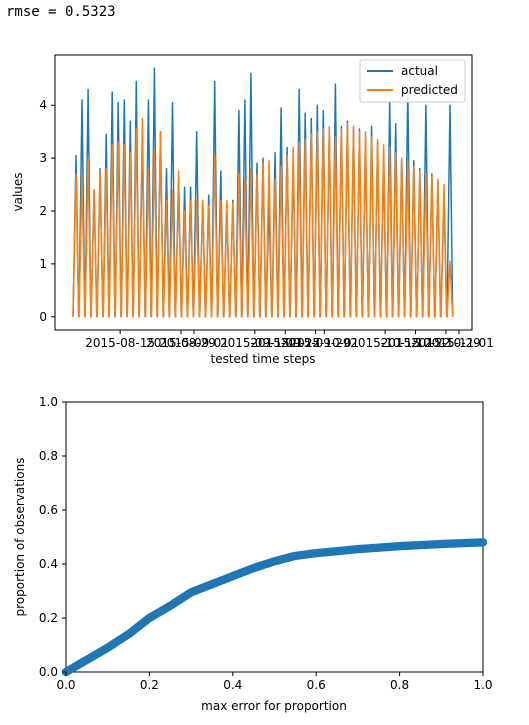  What do you see at coordinates (43, 317) in the screenshot?
I see `y-tick-label: 0` at bounding box center [43, 317].